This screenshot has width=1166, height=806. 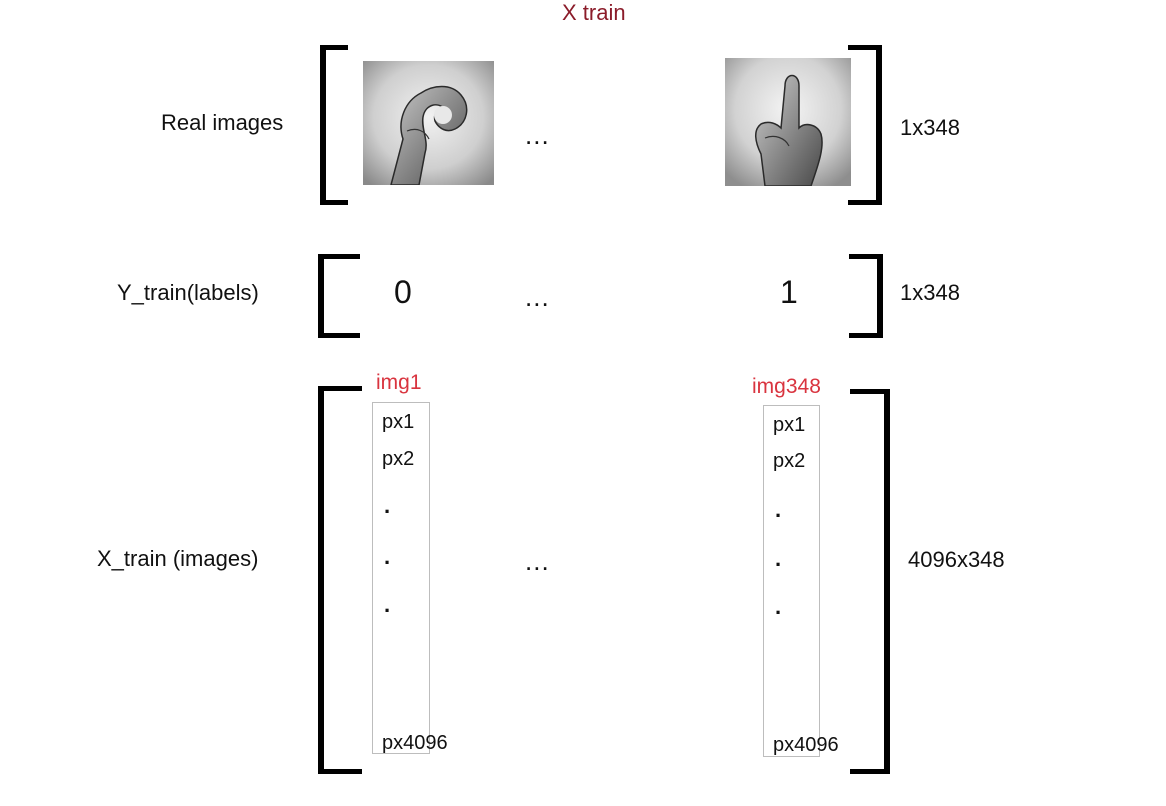 I want to click on real-images-right-bracket, so click(x=865, y=125).